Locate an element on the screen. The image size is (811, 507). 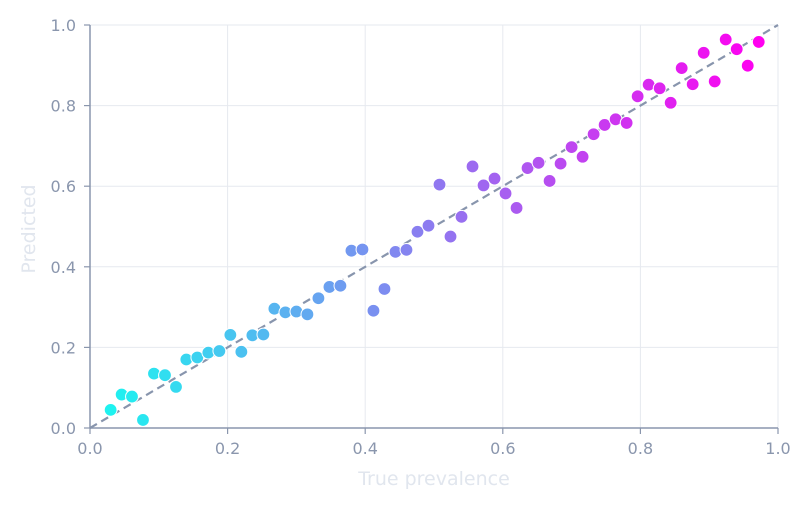
y-tick-label: 0.8 is located at coordinates (63, 106).